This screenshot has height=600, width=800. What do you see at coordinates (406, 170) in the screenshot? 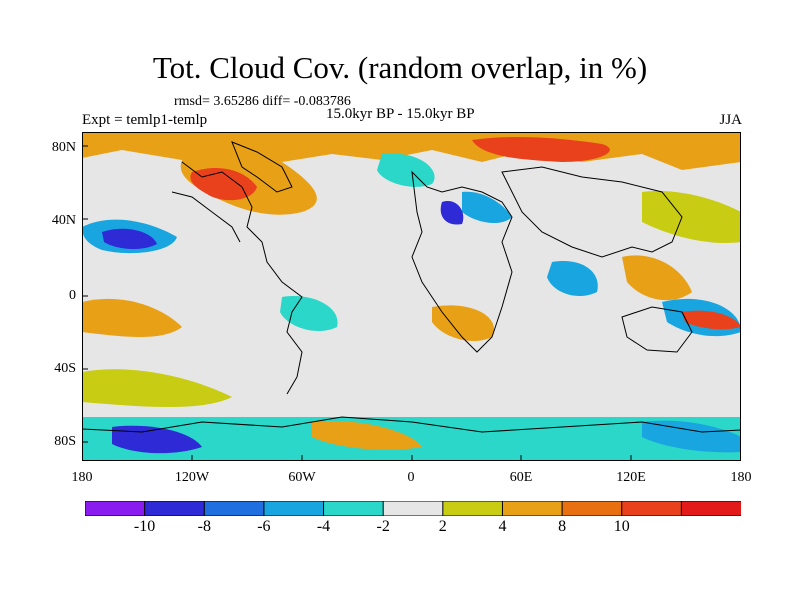
I see `anomaly-northatlantic` at bounding box center [406, 170].